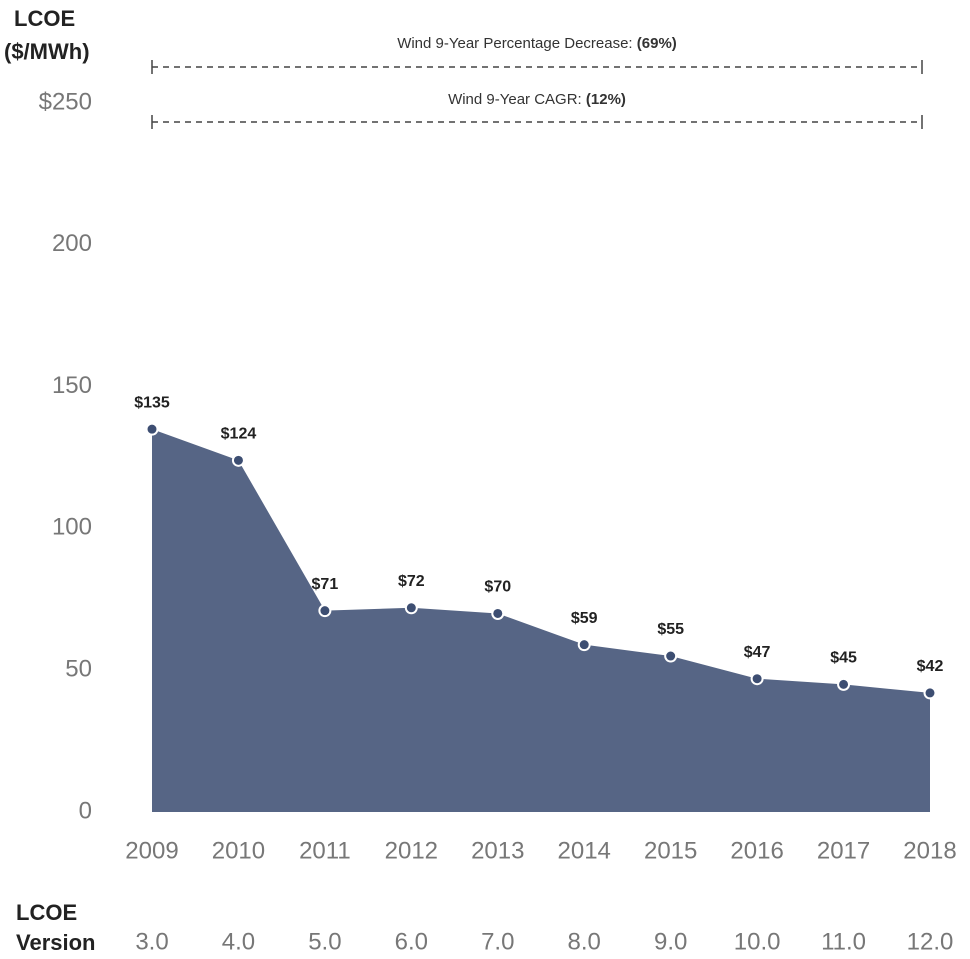 The height and width of the screenshot is (959, 970). Describe the element at coordinates (72, 385) in the screenshot. I see `y-tick-label: 150` at that location.